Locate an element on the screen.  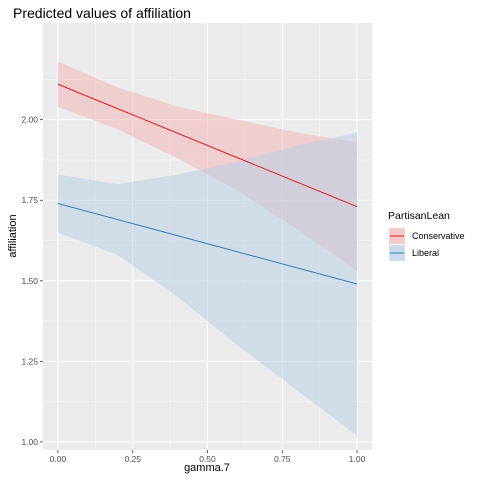
legend: PartisanLean Conservative Liberal is located at coordinates (426, 235).